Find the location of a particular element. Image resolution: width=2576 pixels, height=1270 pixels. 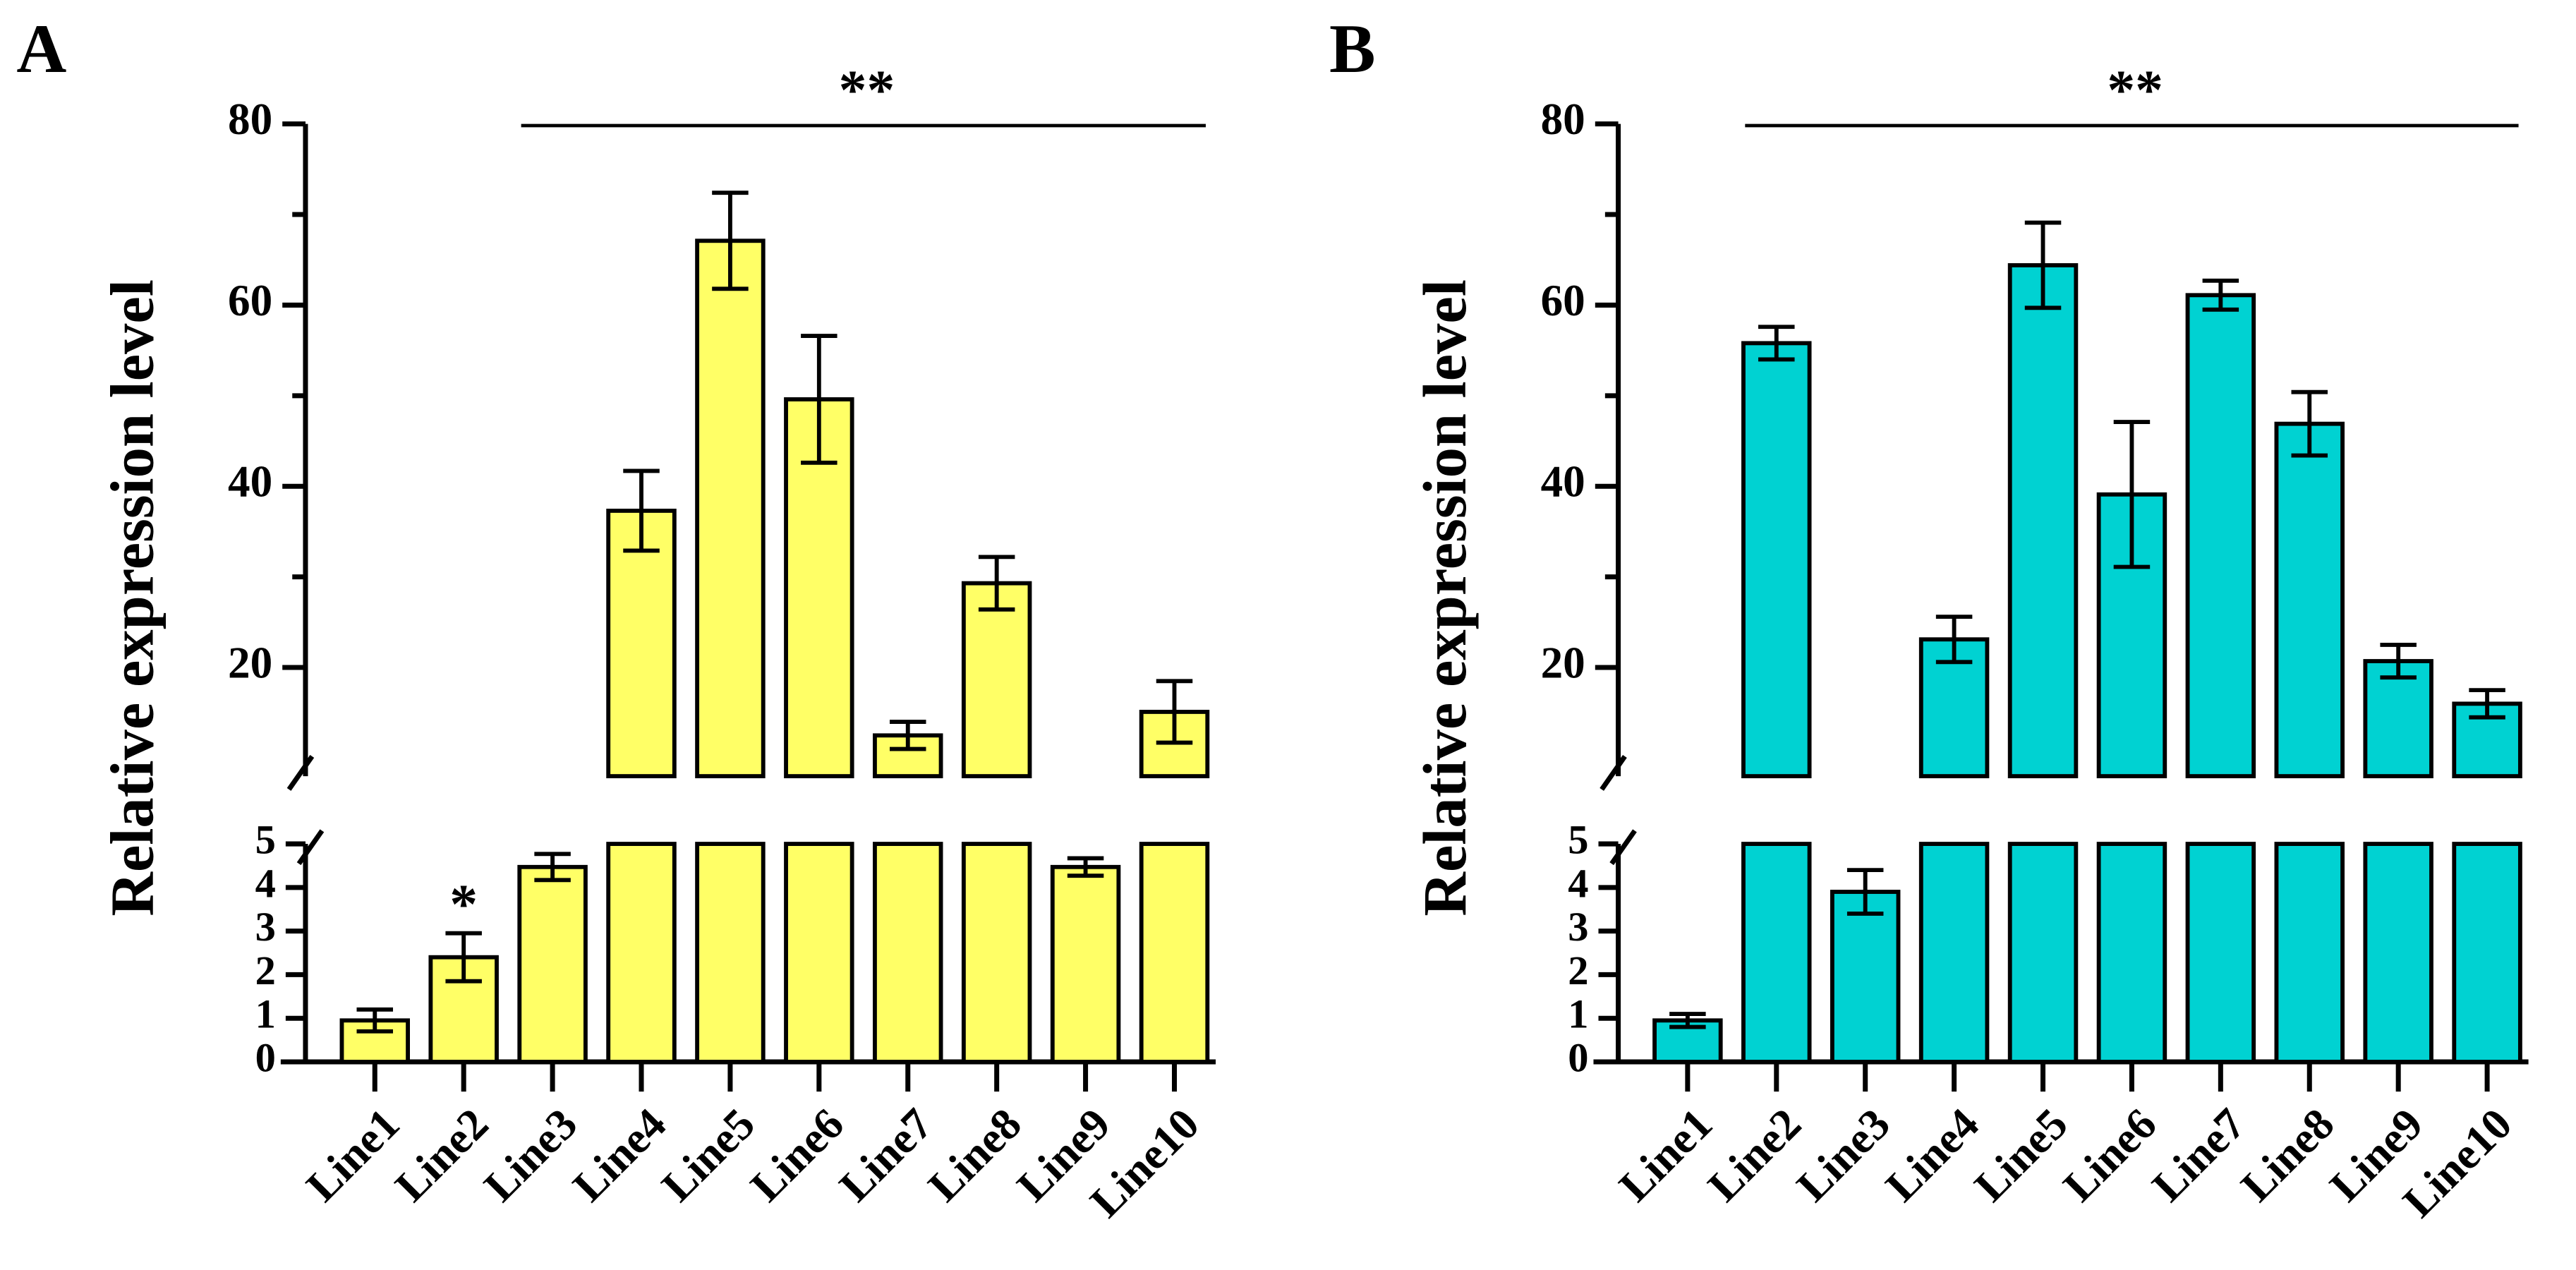

panel-label: A is located at coordinates (41, 49).